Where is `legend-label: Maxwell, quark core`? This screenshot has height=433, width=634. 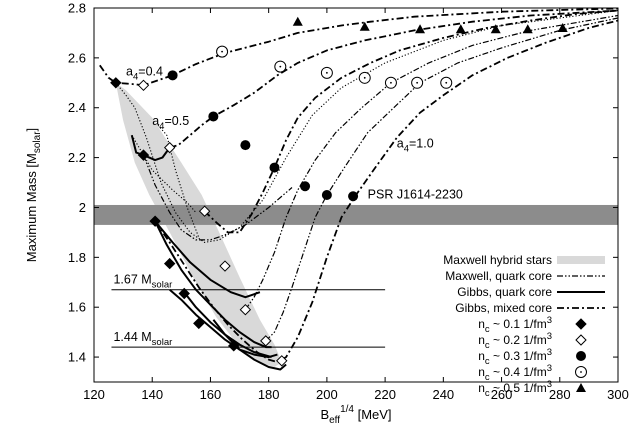 legend-label: Maxwell, quark core is located at coordinates (498, 276).